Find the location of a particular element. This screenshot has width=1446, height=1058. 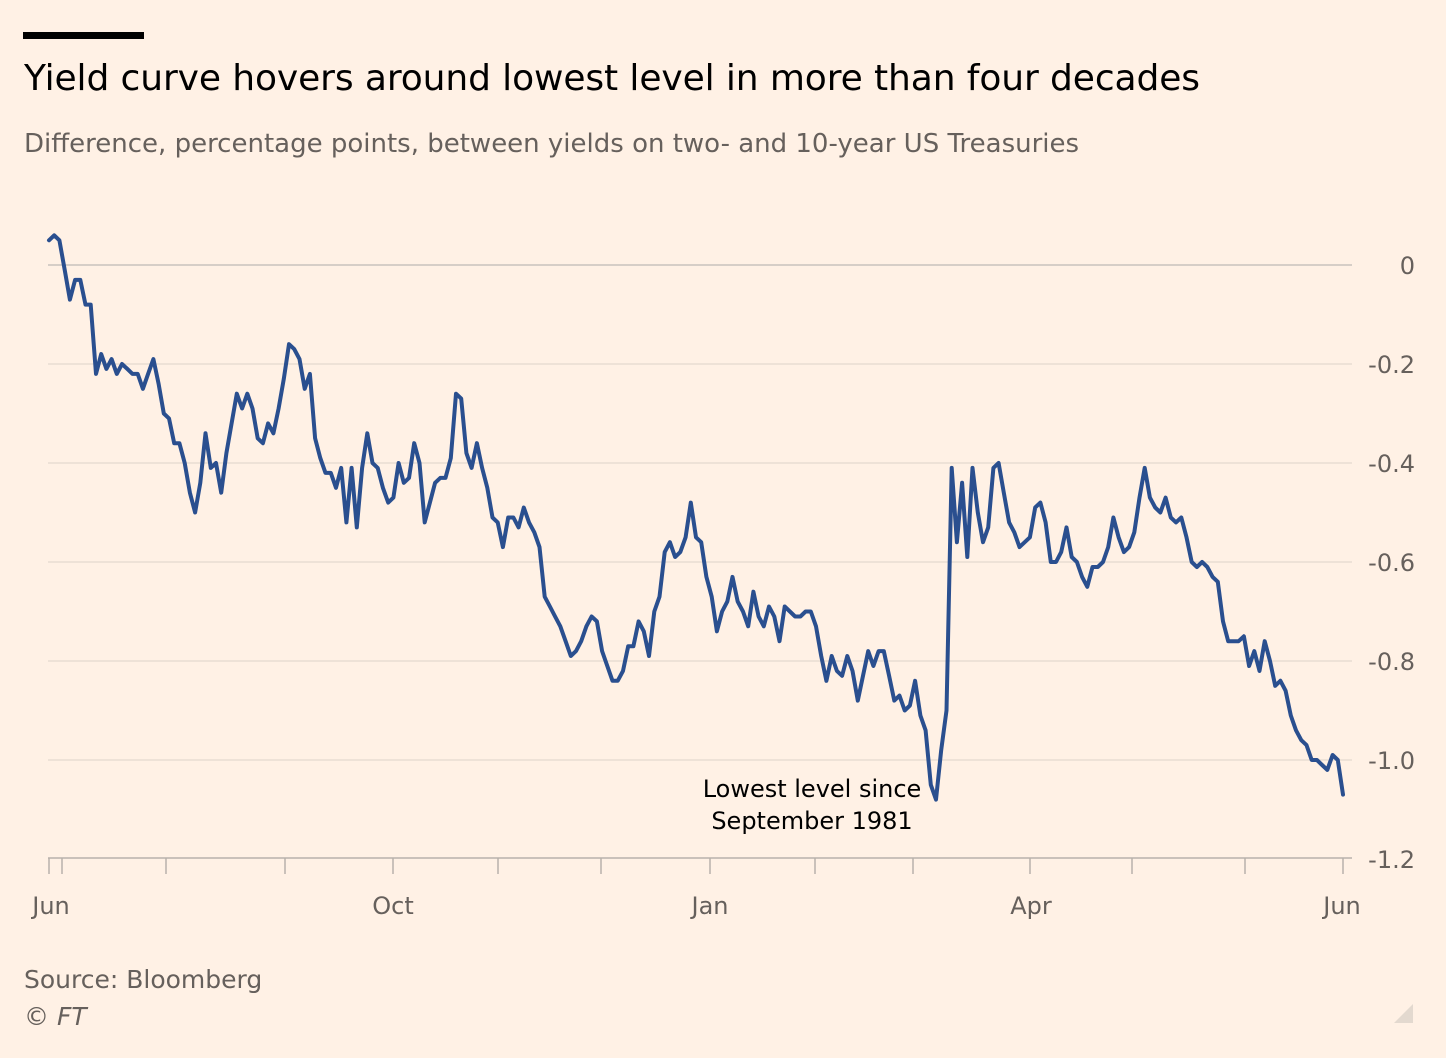

x-tick-label: Oct is located at coordinates (393, 906).